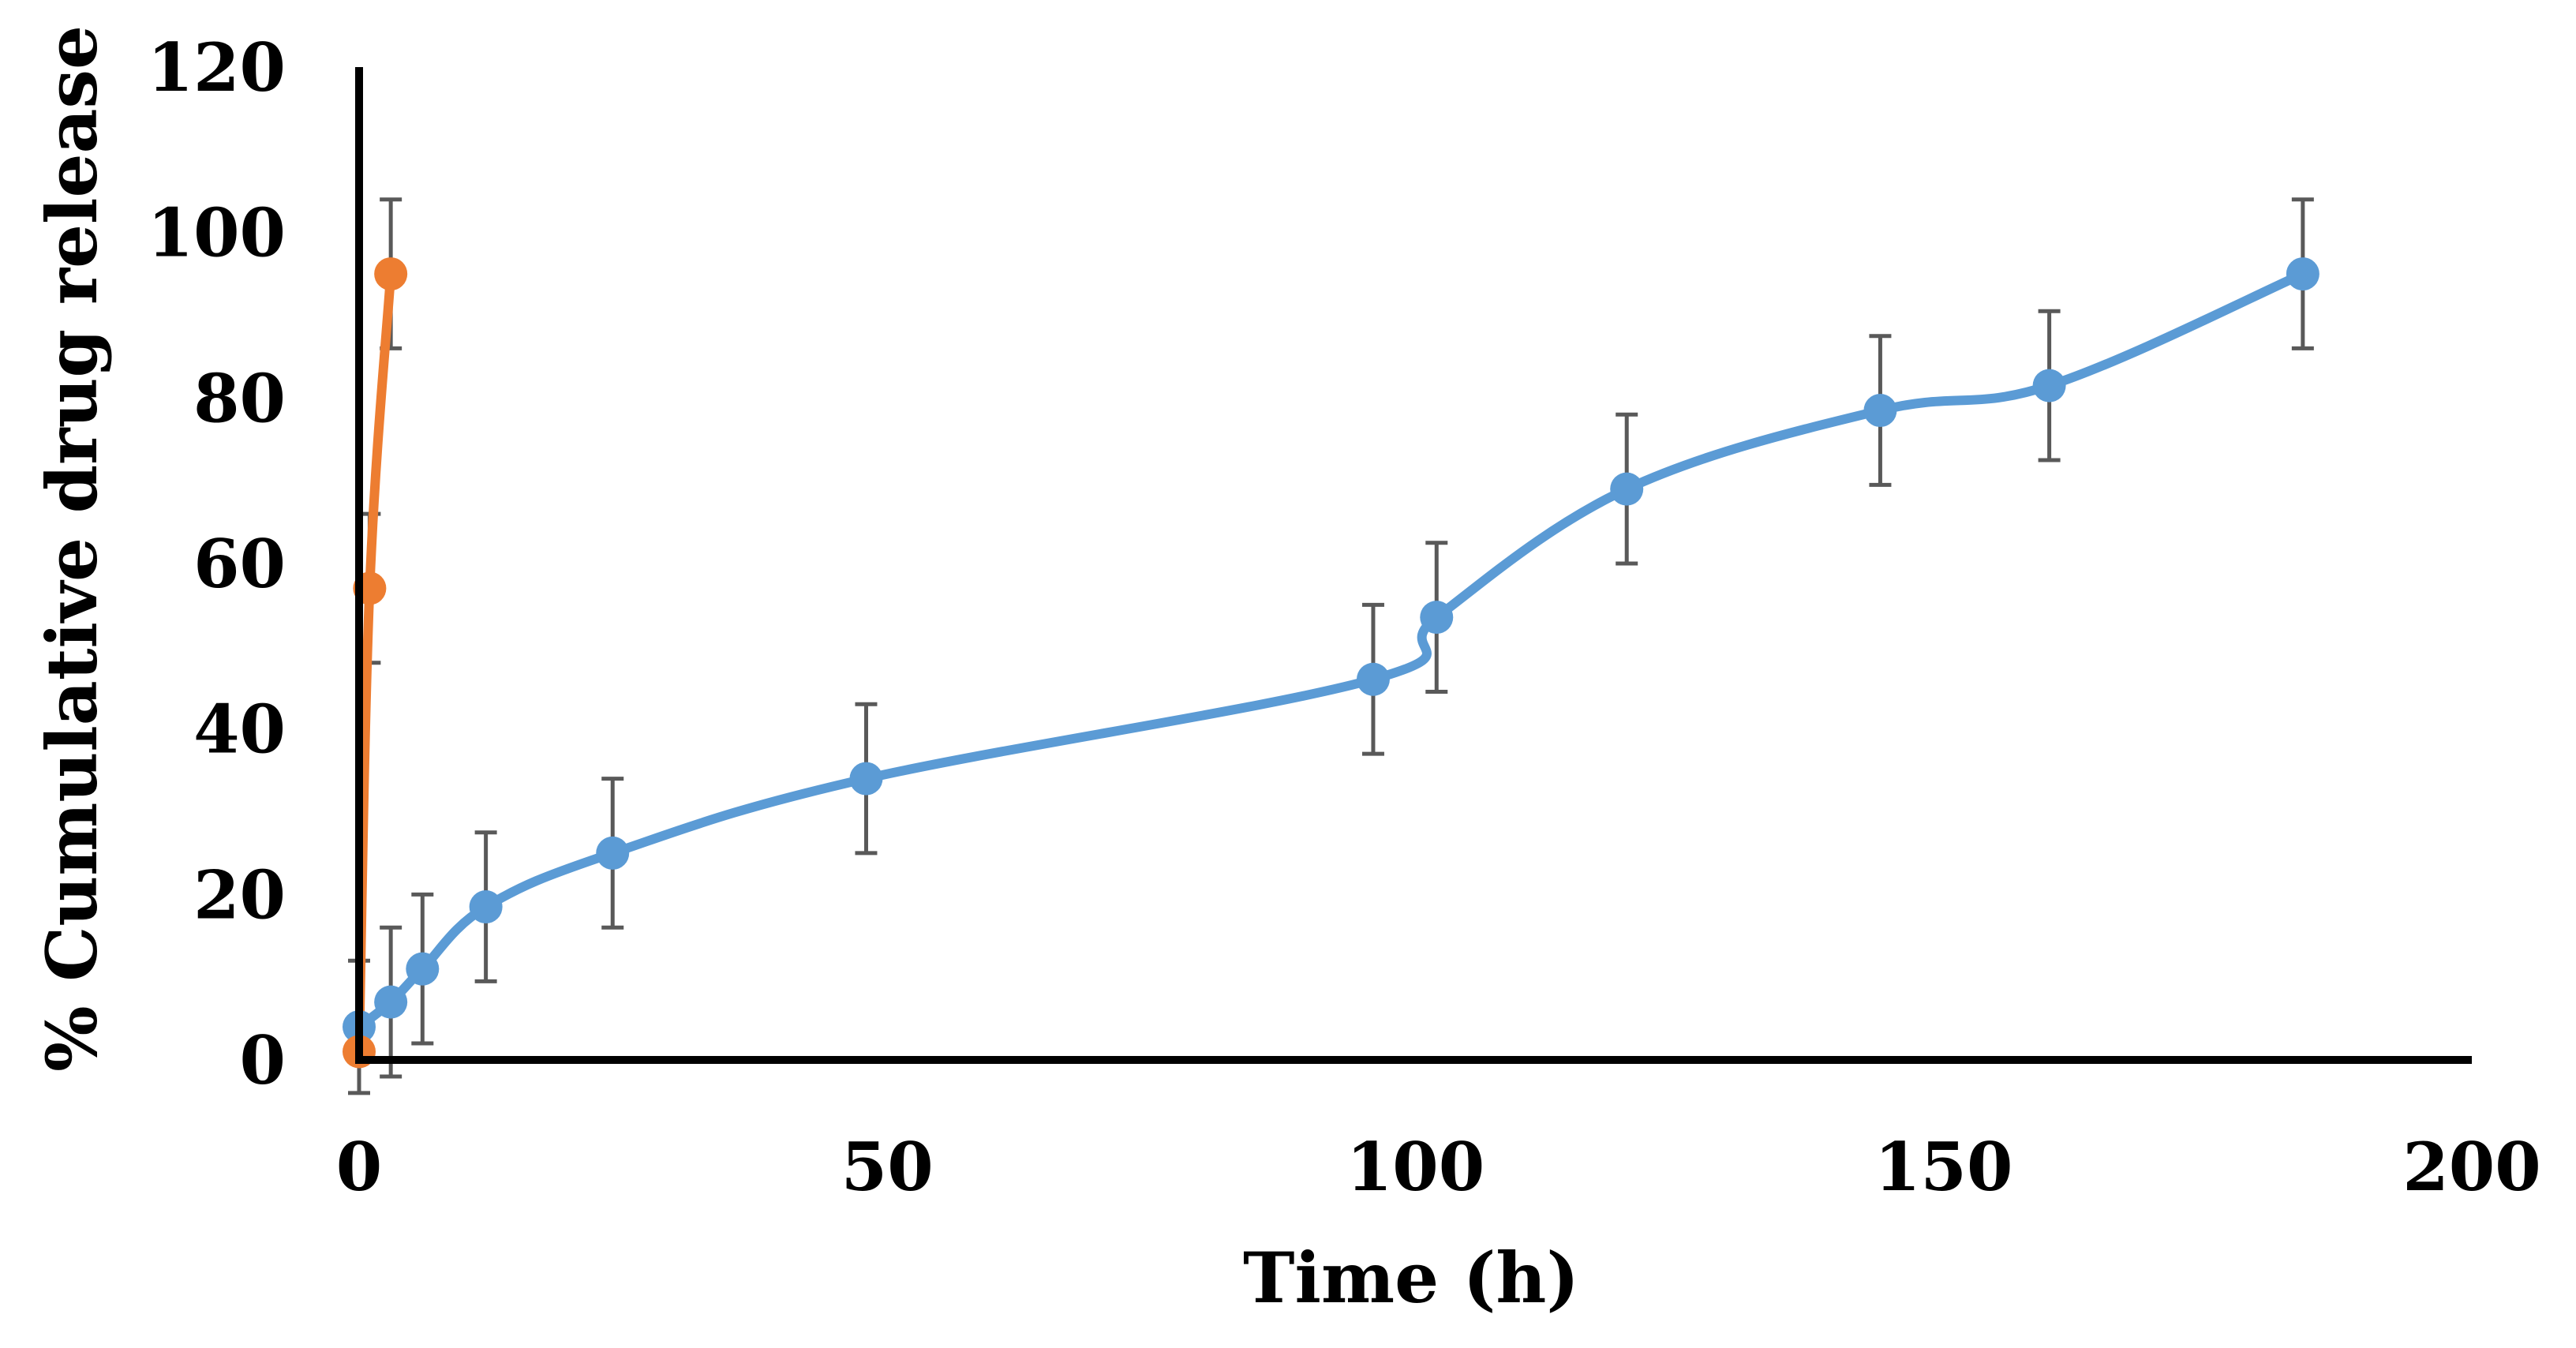 The width and height of the screenshot is (2576, 1348). I want to click on x-tick-label: 0, so click(359, 1167).